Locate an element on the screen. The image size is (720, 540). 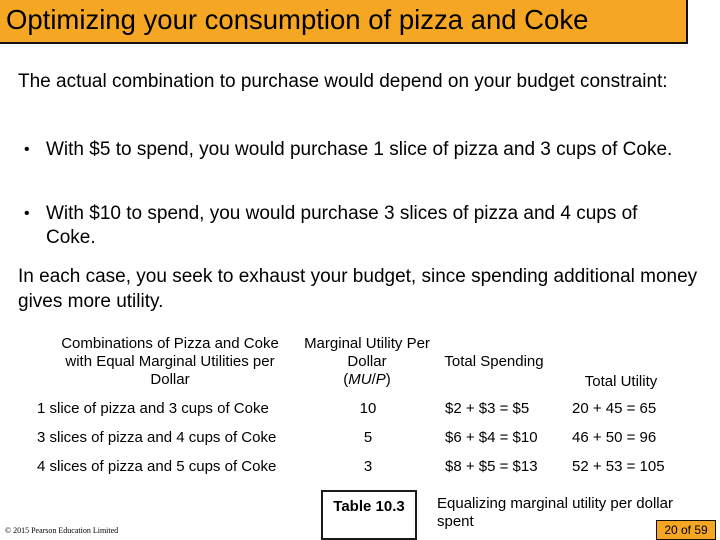
header-total-spending: Total Spending is located at coordinates (494, 361).